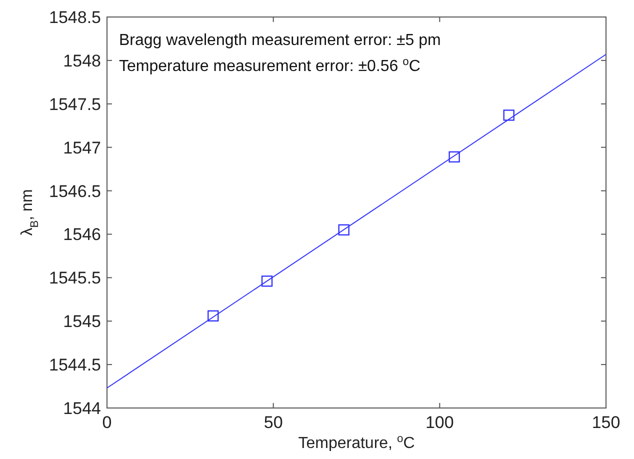 The height and width of the screenshot is (459, 634). I want to click on y-tick-label: 1547.5, so click(75, 104).